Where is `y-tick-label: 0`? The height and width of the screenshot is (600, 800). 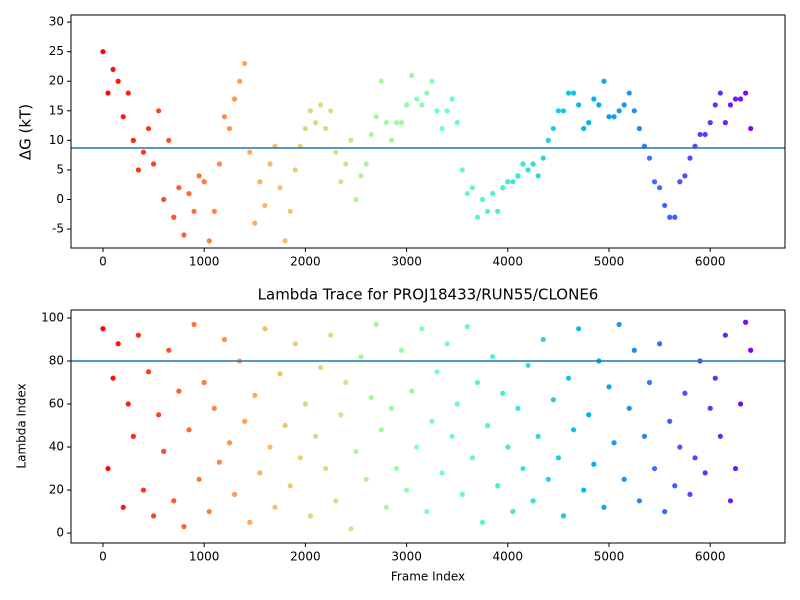
y-tick-label: 0 is located at coordinates (60, 533).